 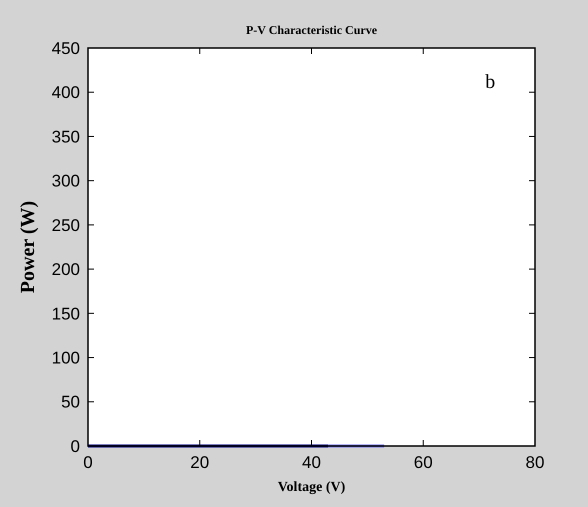 I want to click on annotation: b, so click(x=490, y=82).